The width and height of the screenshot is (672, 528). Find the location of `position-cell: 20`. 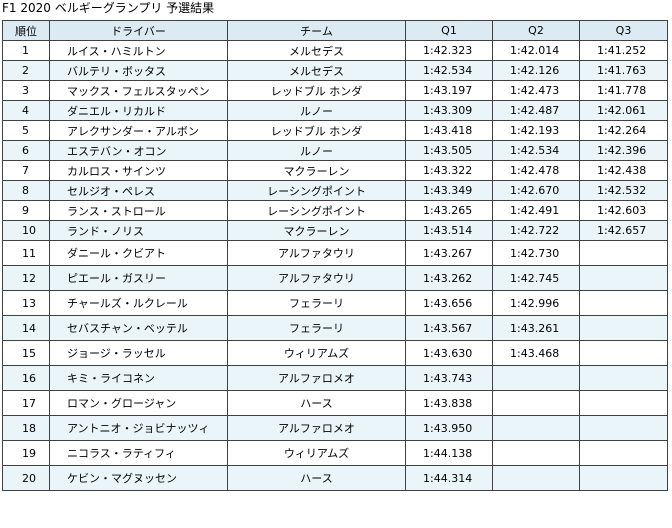

position-cell: 20 is located at coordinates (26, 478).